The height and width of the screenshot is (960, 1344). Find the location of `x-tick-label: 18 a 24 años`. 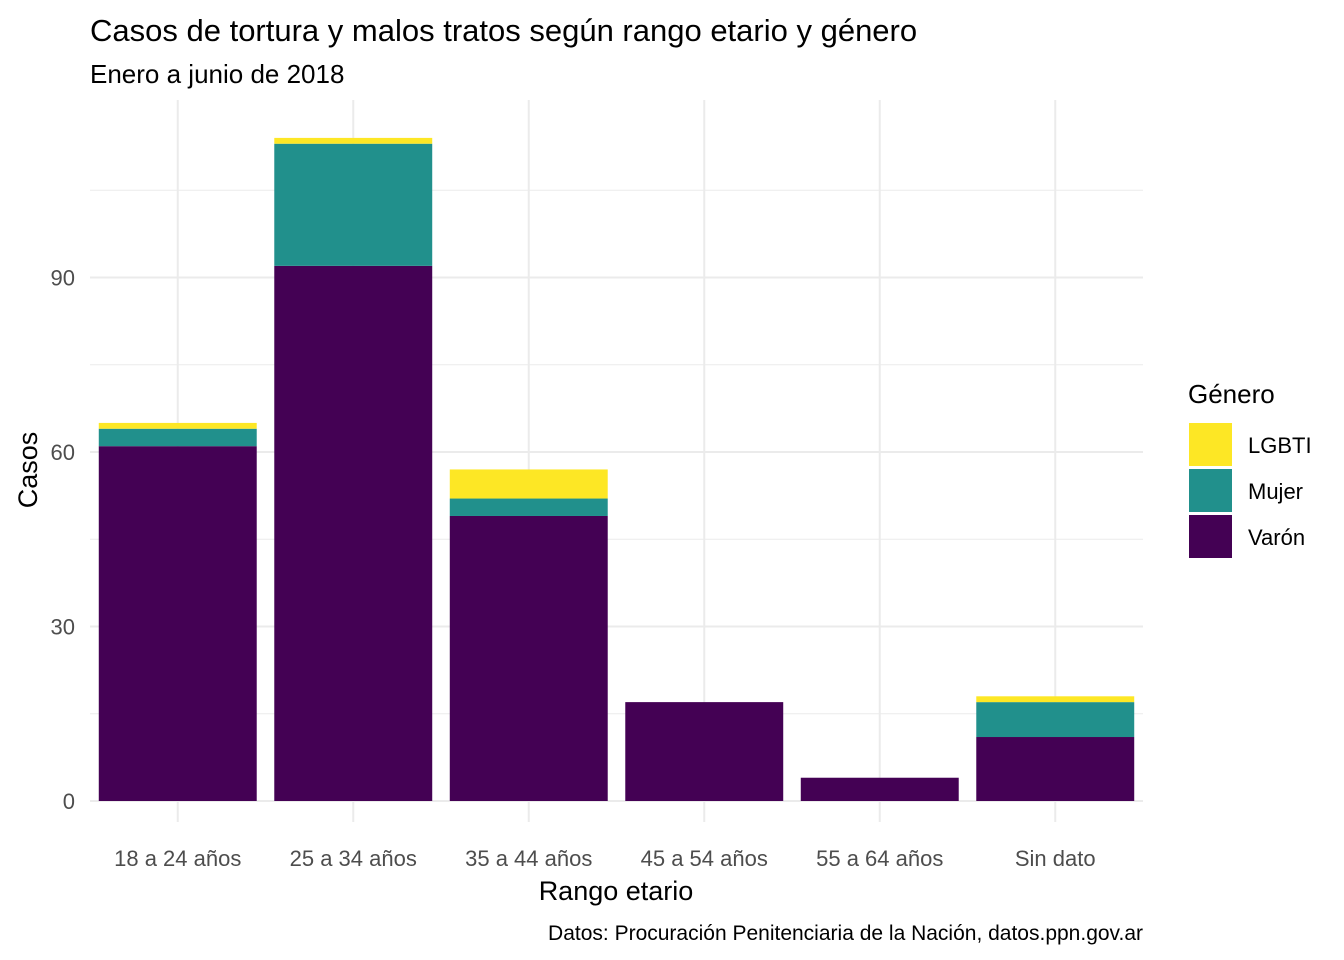

x-tick-label: 18 a 24 años is located at coordinates (177, 858).